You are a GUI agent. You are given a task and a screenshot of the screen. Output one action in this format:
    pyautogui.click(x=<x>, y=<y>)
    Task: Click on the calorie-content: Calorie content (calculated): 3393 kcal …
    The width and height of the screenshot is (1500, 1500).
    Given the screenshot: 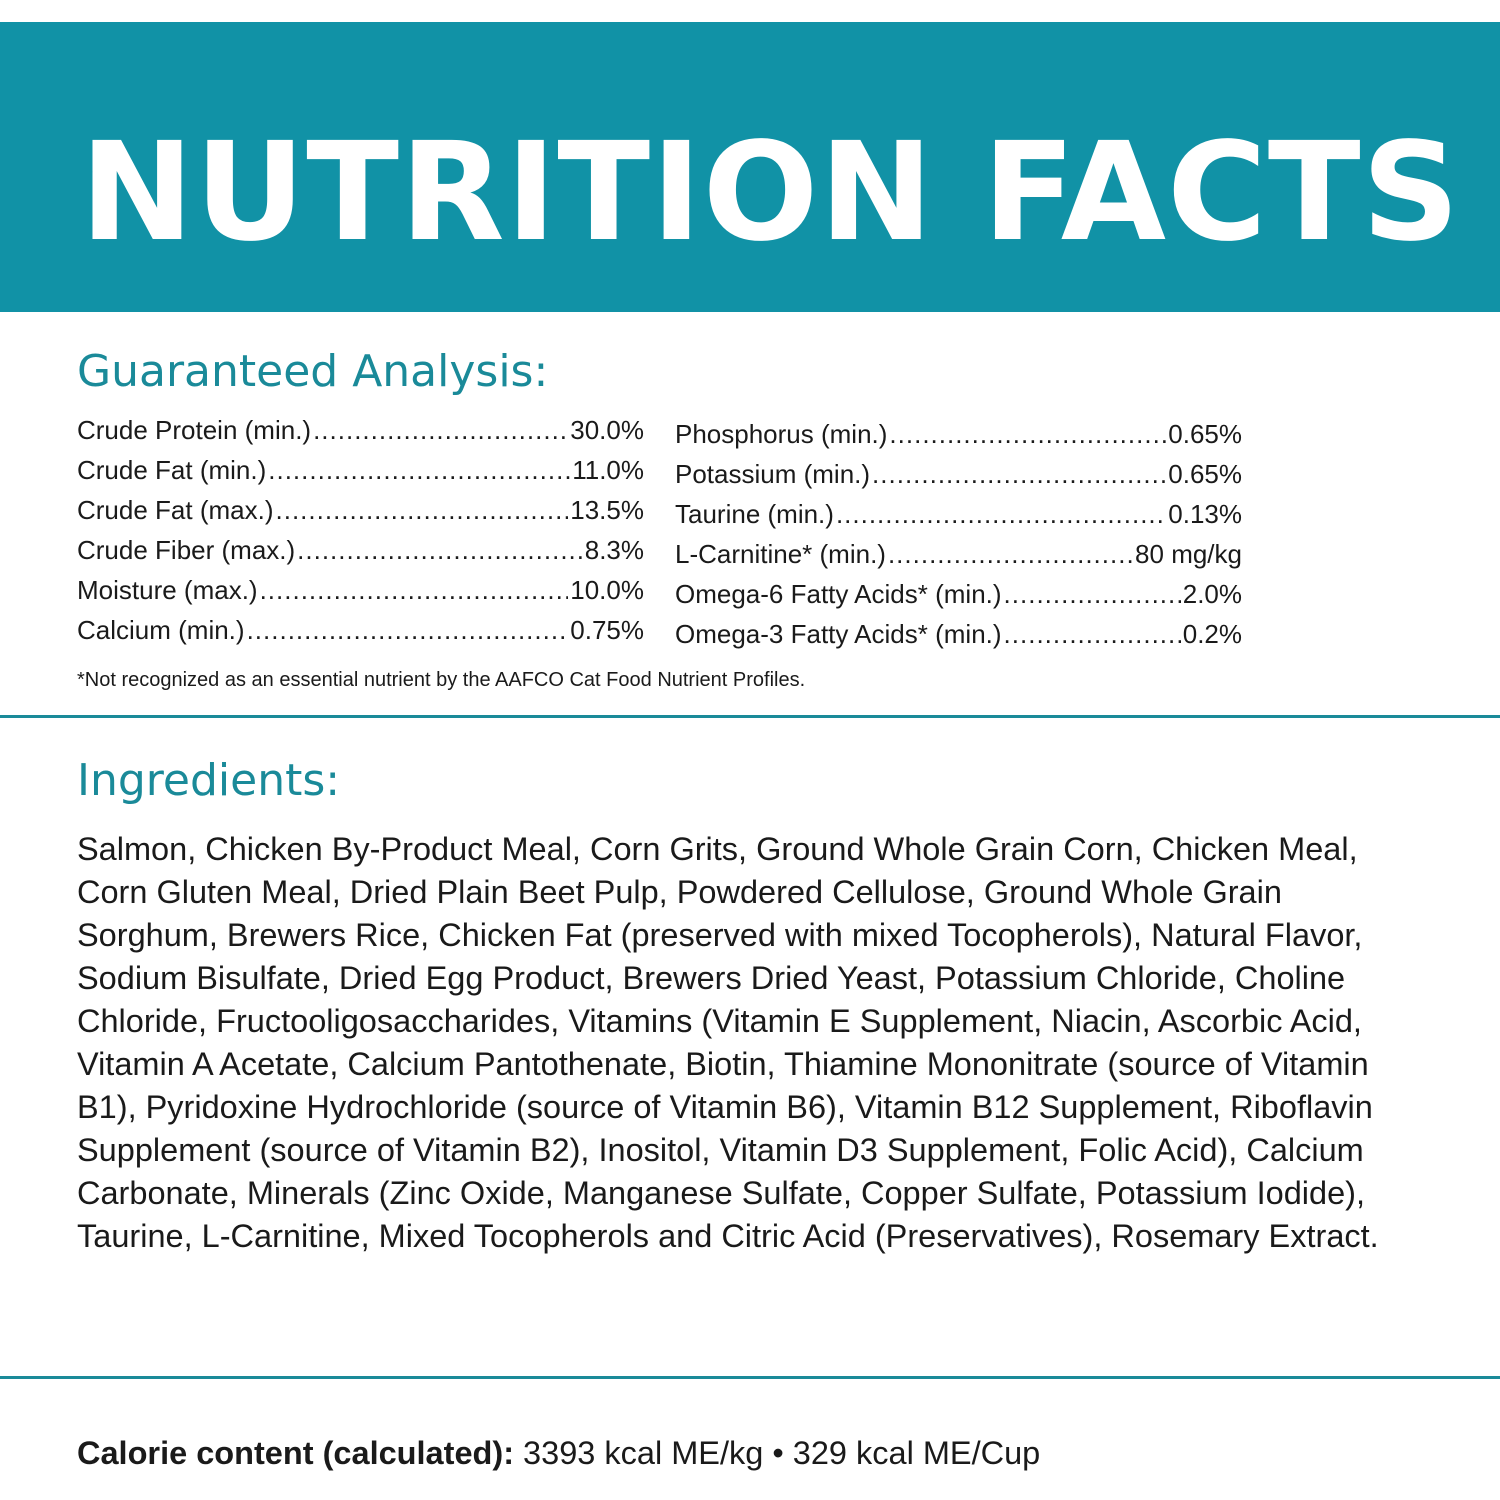 What is the action you would take?
    pyautogui.click(x=558, y=1453)
    